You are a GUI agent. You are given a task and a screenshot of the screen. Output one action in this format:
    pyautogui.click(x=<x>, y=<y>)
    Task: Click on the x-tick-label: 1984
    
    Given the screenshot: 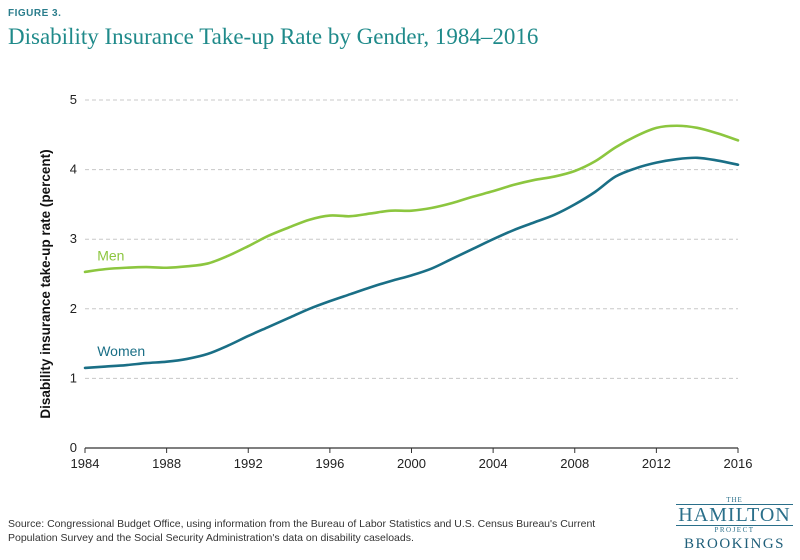 What is the action you would take?
    pyautogui.click(x=85, y=463)
    